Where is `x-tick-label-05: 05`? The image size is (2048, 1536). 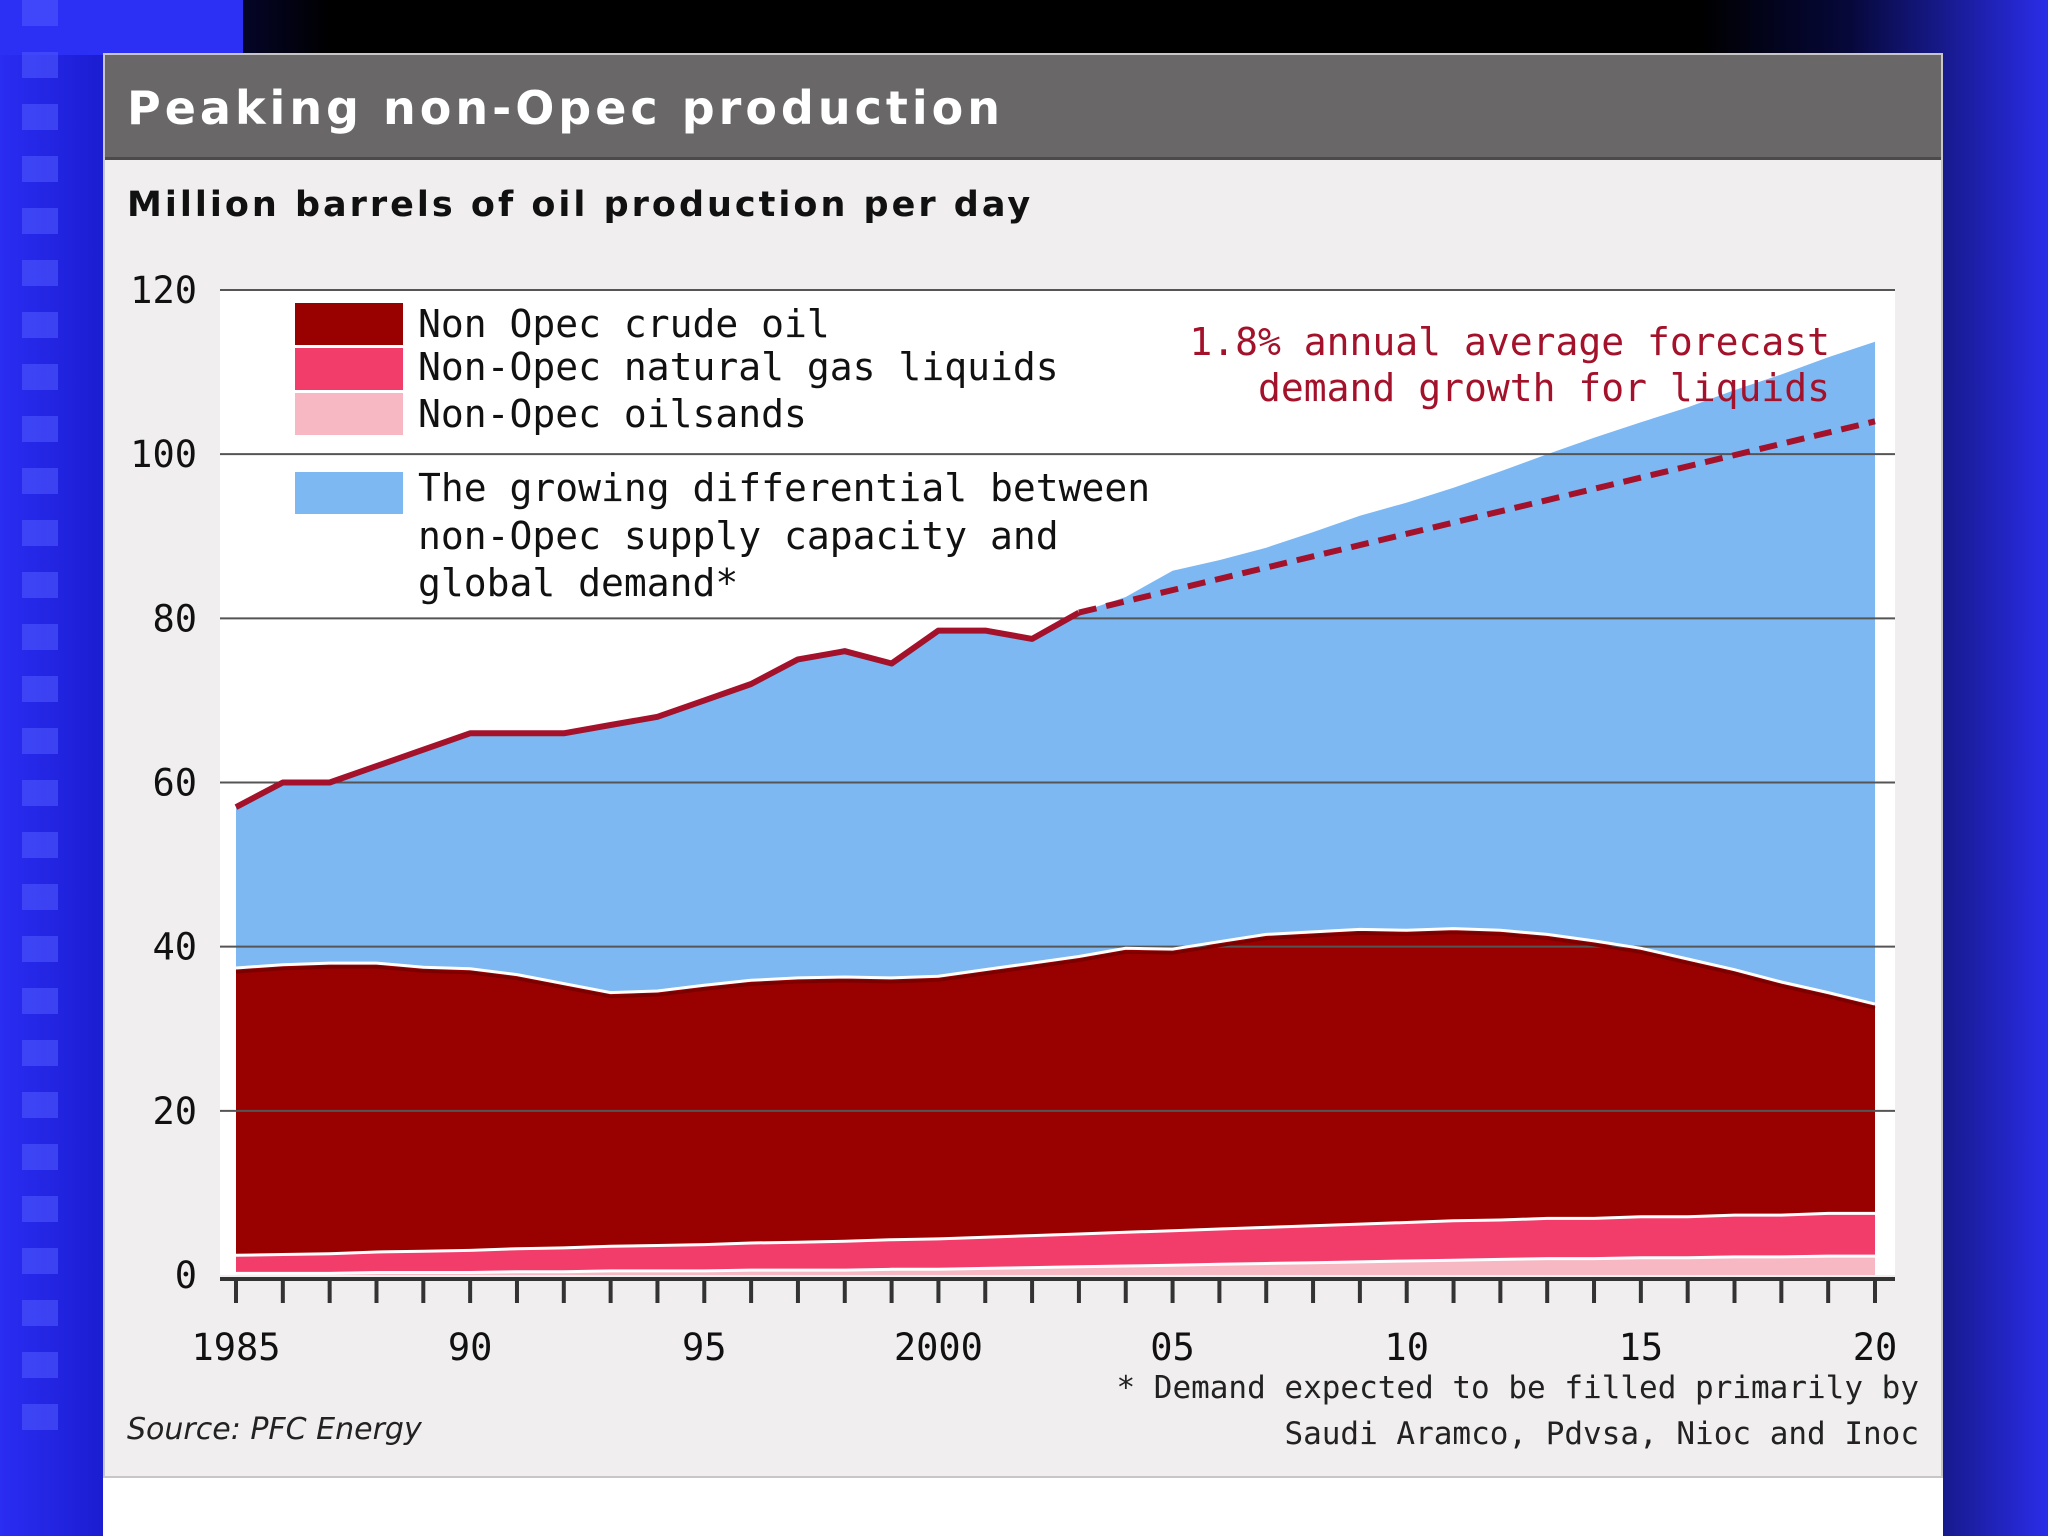 x-tick-label-05: 05 is located at coordinates (1172, 1347).